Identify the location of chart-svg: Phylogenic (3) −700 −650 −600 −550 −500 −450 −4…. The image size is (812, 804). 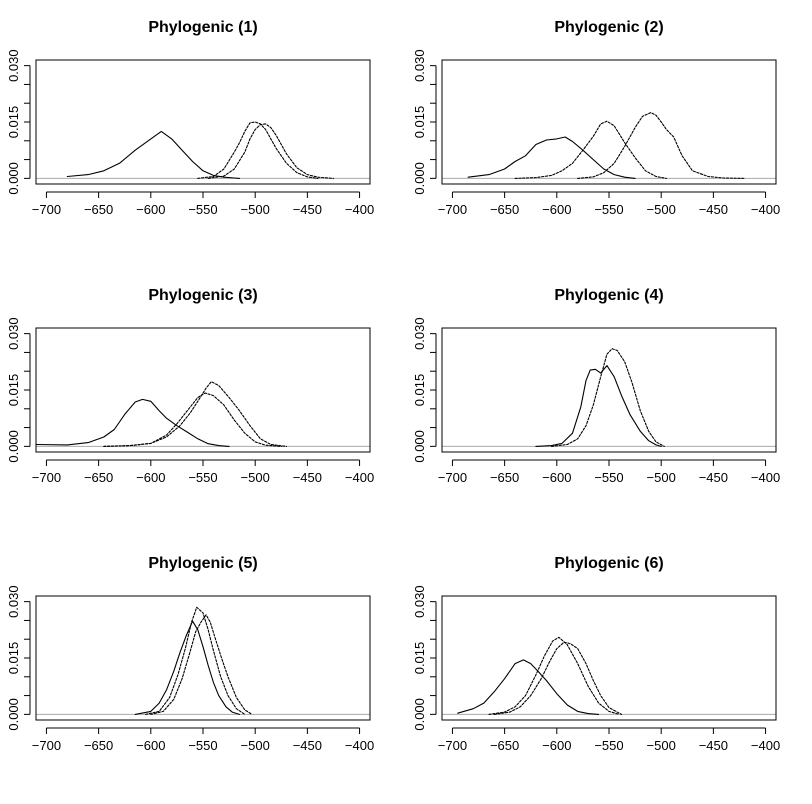
(190, 386).